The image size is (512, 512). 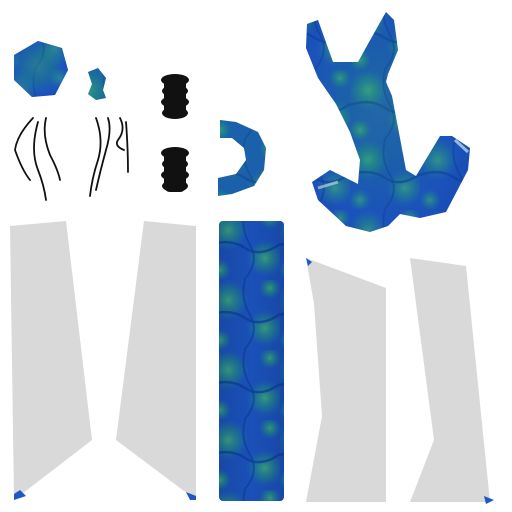 What do you see at coordinates (242, 158) in the screenshot?
I see `c-bracket` at bounding box center [242, 158].